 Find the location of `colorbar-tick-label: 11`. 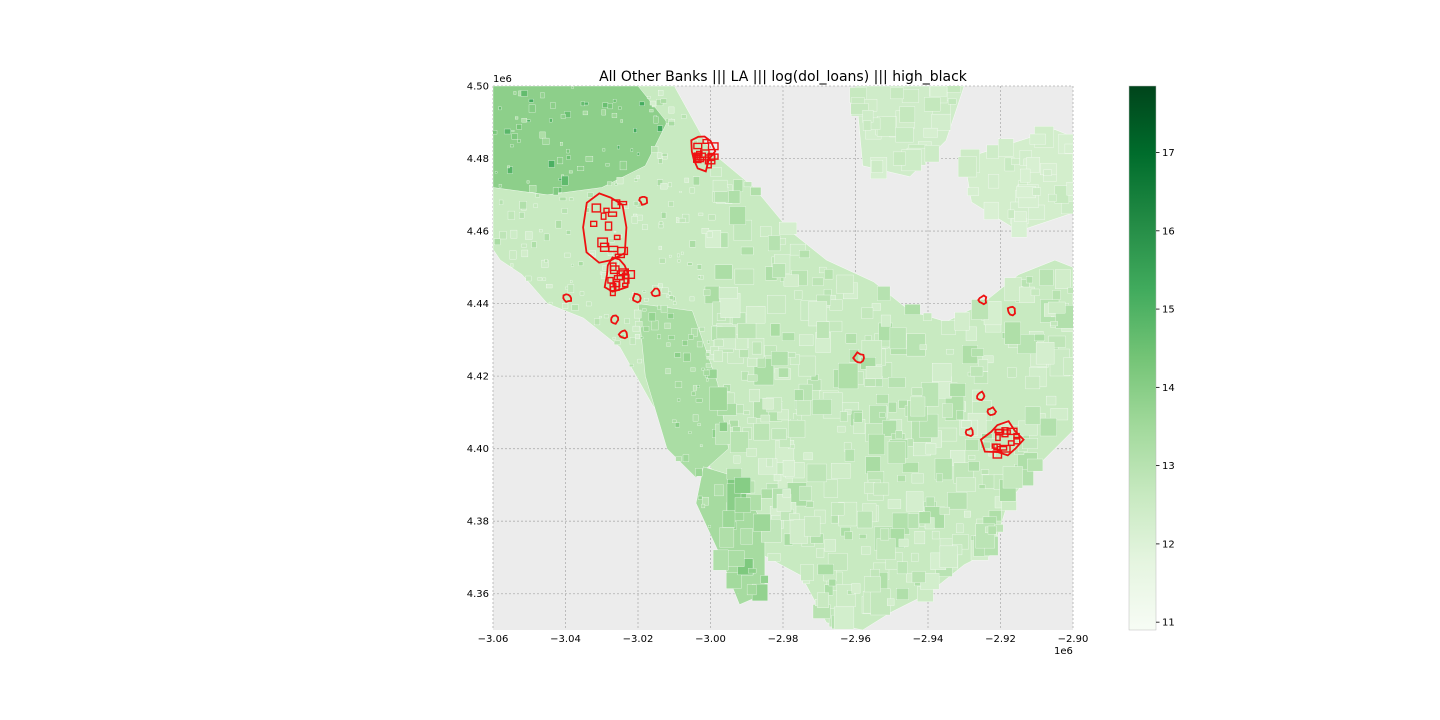

colorbar-tick-label: 11 is located at coordinates (1168, 623).